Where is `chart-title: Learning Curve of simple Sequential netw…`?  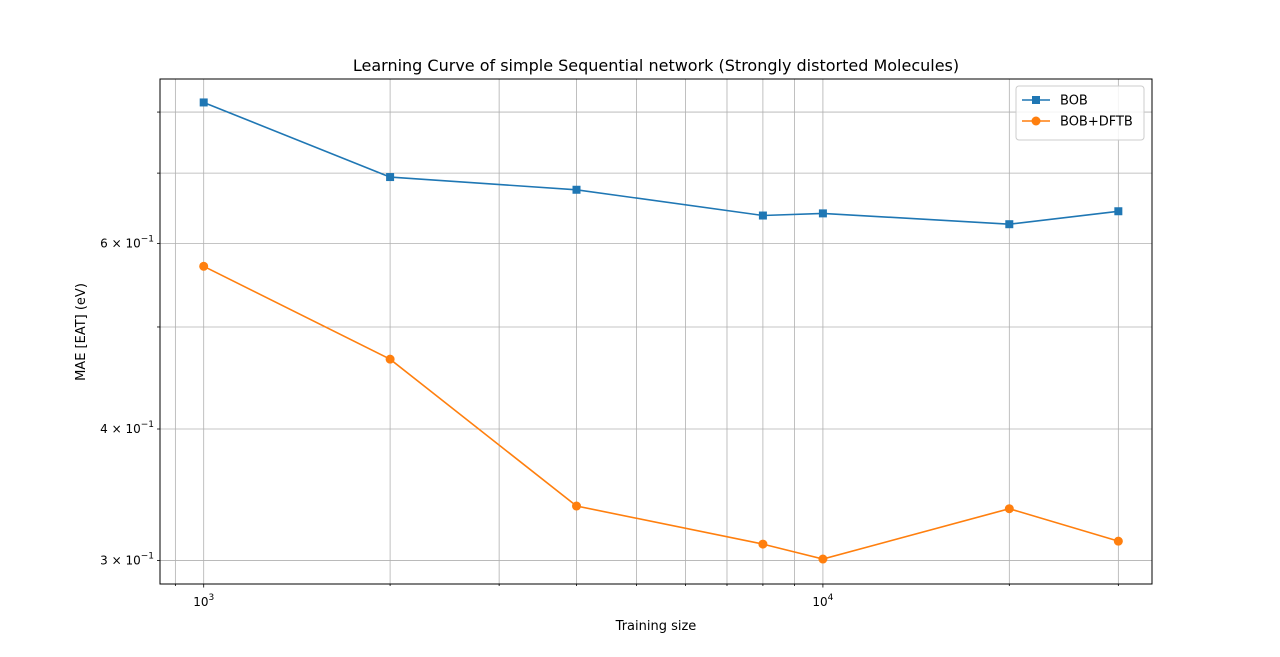 chart-title: Learning Curve of simple Sequential netw… is located at coordinates (656, 65).